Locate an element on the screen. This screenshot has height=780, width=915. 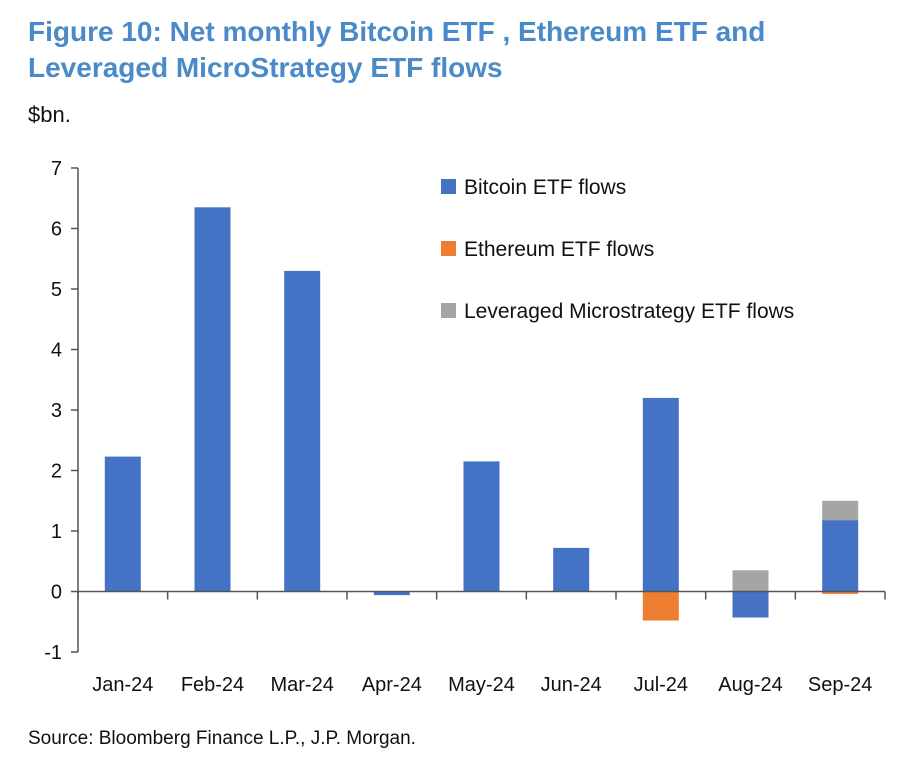
y-tick-label: 3 is located at coordinates (56, 411).